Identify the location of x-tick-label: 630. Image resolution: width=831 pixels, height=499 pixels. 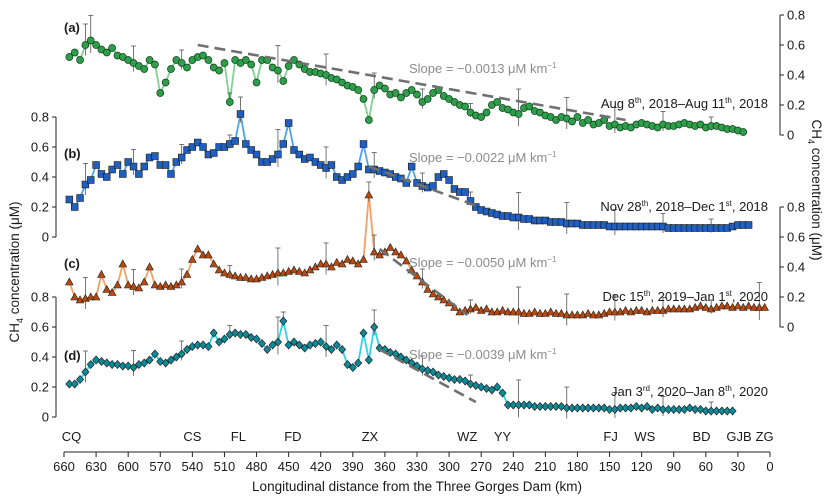
(96, 466).